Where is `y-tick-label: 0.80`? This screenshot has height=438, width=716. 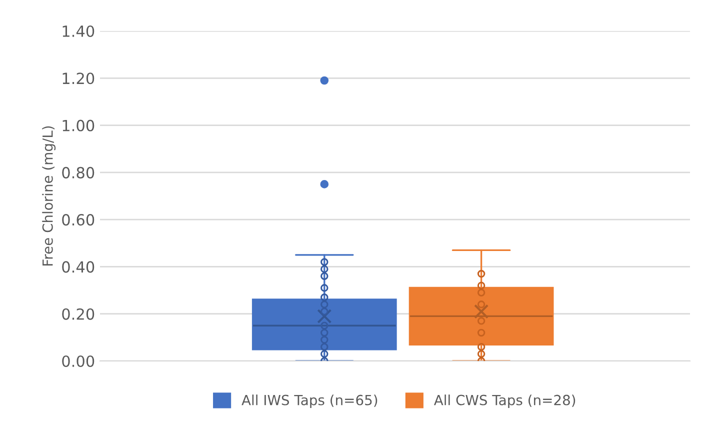
y-tick-label: 0.80 is located at coordinates (78, 172).